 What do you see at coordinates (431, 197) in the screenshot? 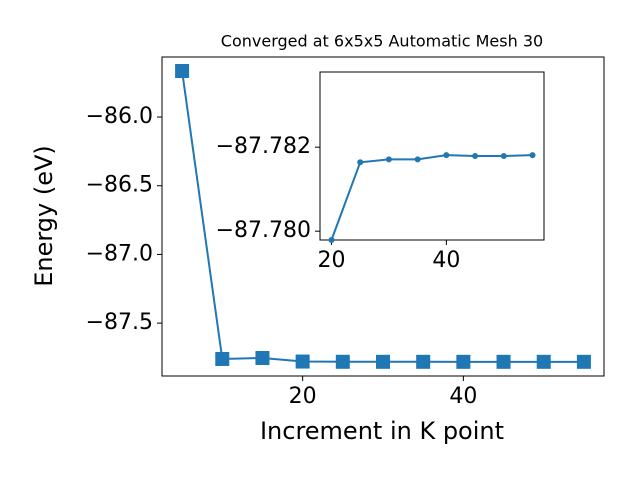
I see `data-line` at bounding box center [431, 197].